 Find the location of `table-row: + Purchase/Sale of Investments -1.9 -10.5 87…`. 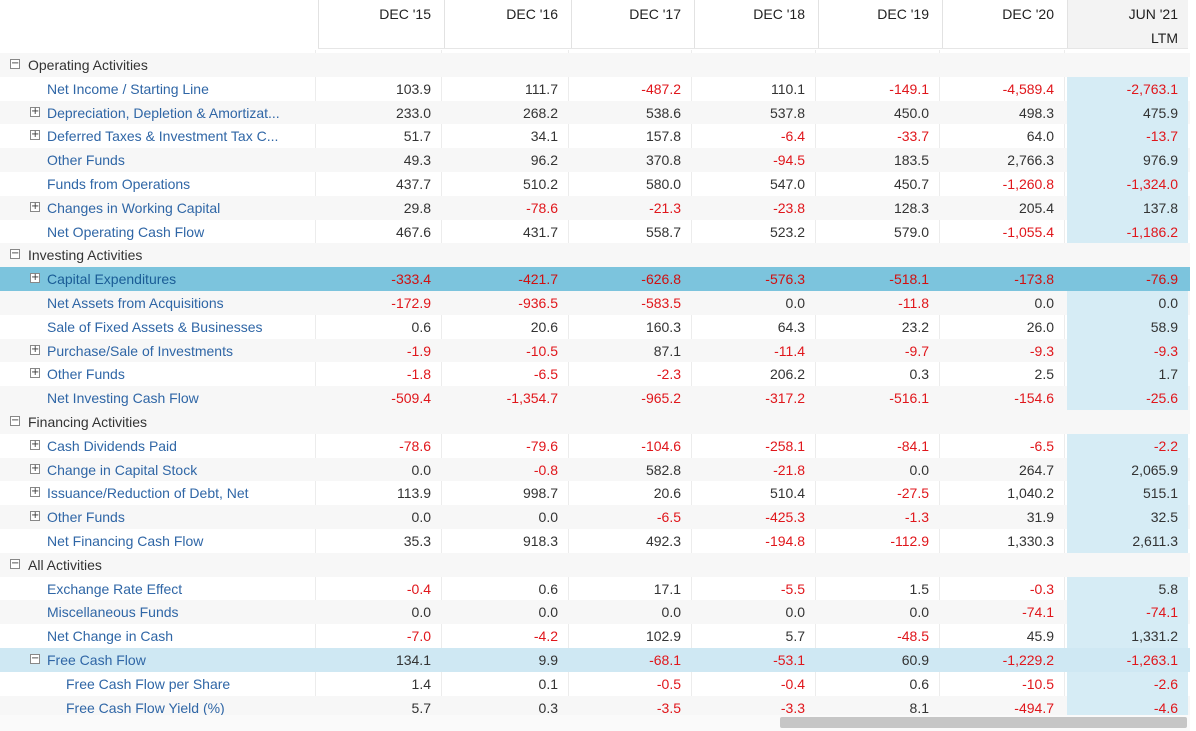

table-row: + Purchase/Sale of Investments -1.9 -10.5 87… is located at coordinates (595, 350).